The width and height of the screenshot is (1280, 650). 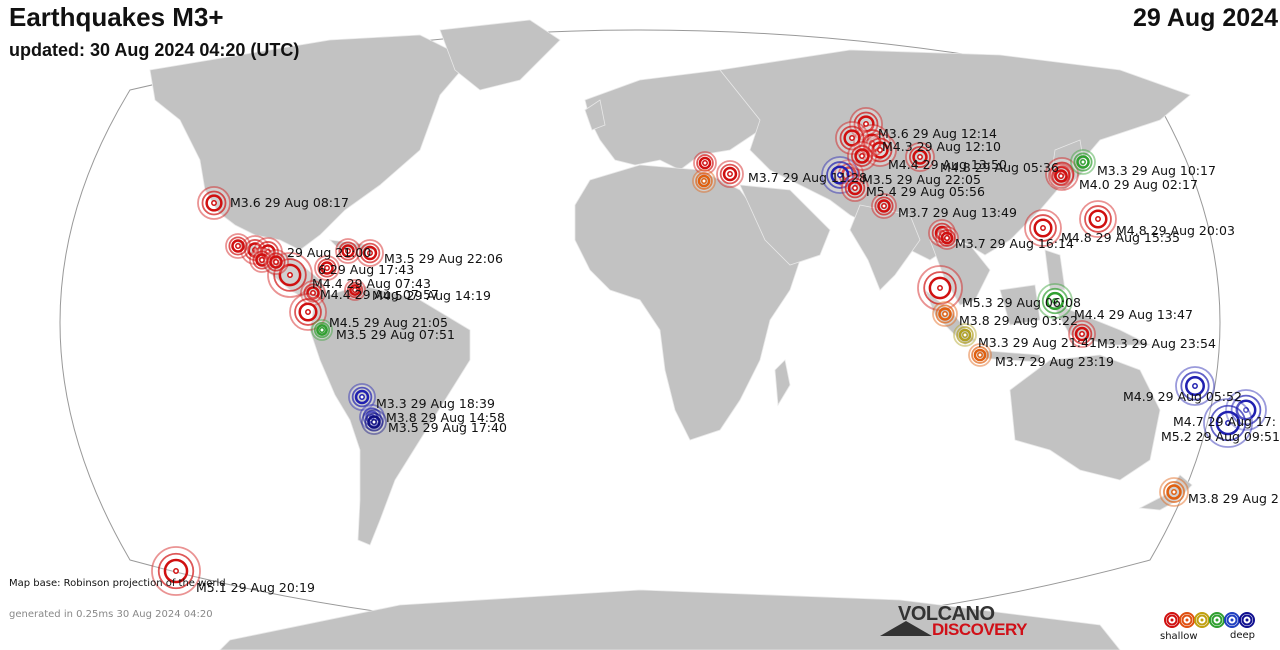 What do you see at coordinates (947, 164) in the screenshot?
I see `earthquake-label: M4.4 29 Aug 13:50` at bounding box center [947, 164].